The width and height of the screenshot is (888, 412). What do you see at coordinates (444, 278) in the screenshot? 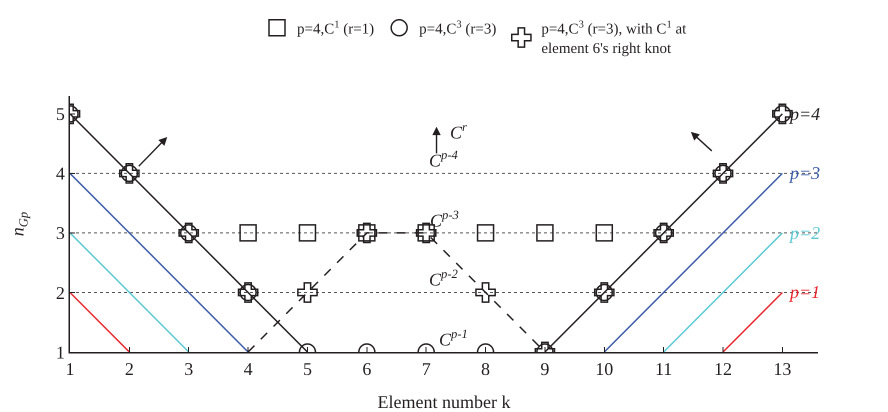
I see `ref-line-label: C$^{p-2}$` at bounding box center [444, 278].